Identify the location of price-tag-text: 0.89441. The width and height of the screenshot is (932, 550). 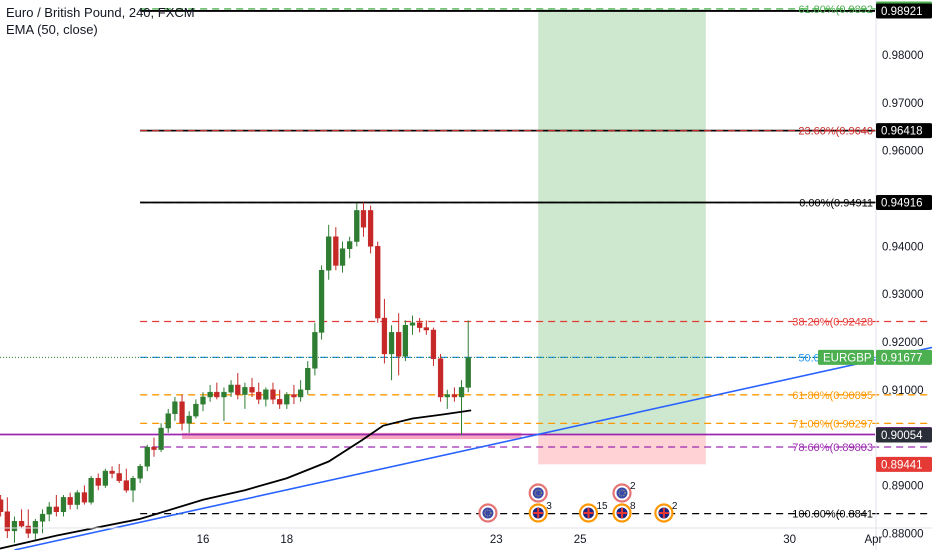
(902, 465).